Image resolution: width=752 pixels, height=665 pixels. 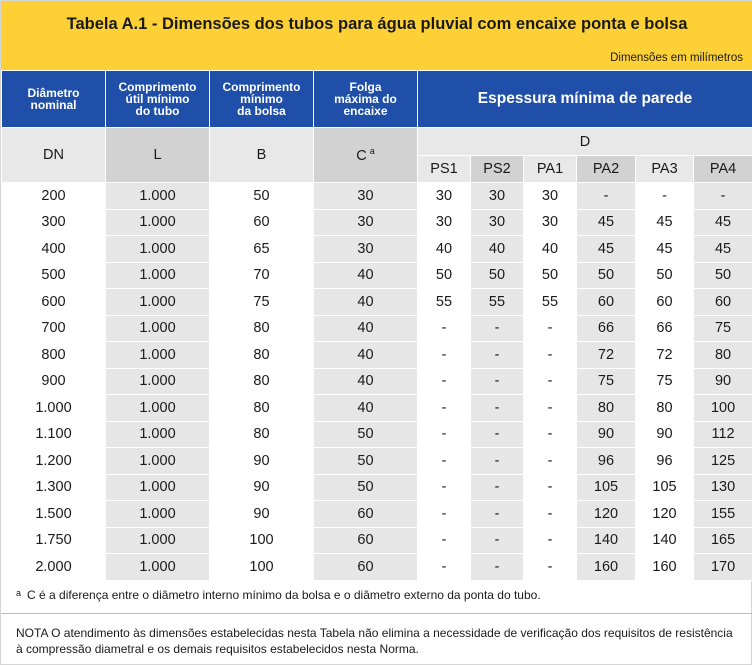 I want to click on table-row: 1.000 1.000 80 40- - -80 80 100, so click(x=376, y=408).